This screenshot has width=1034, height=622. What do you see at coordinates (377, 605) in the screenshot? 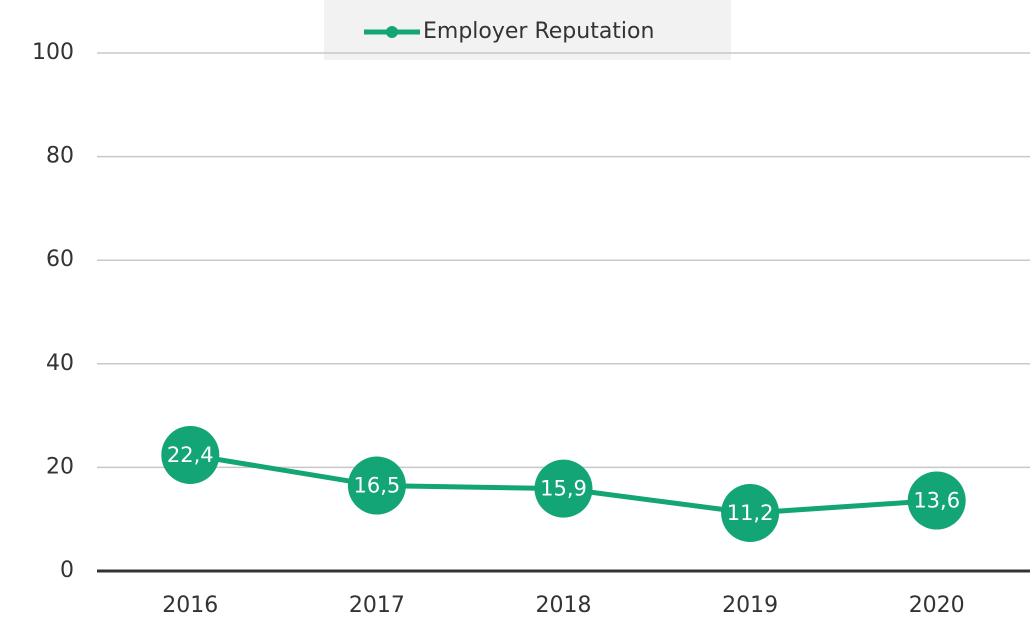
I see `x-tick-label: 2017` at bounding box center [377, 605].